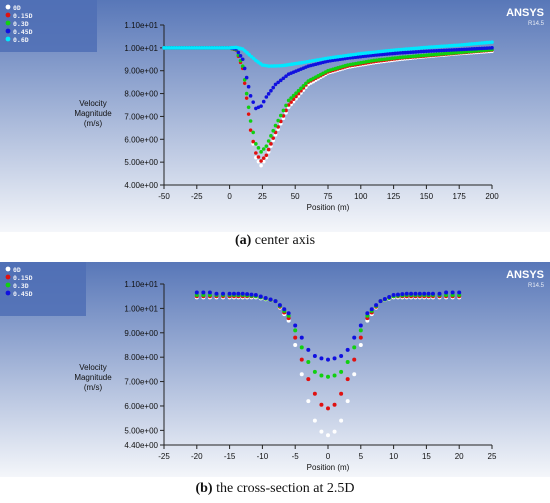 This screenshot has width=550, height=503. I want to click on x-tick-label: 175, so click(460, 196).